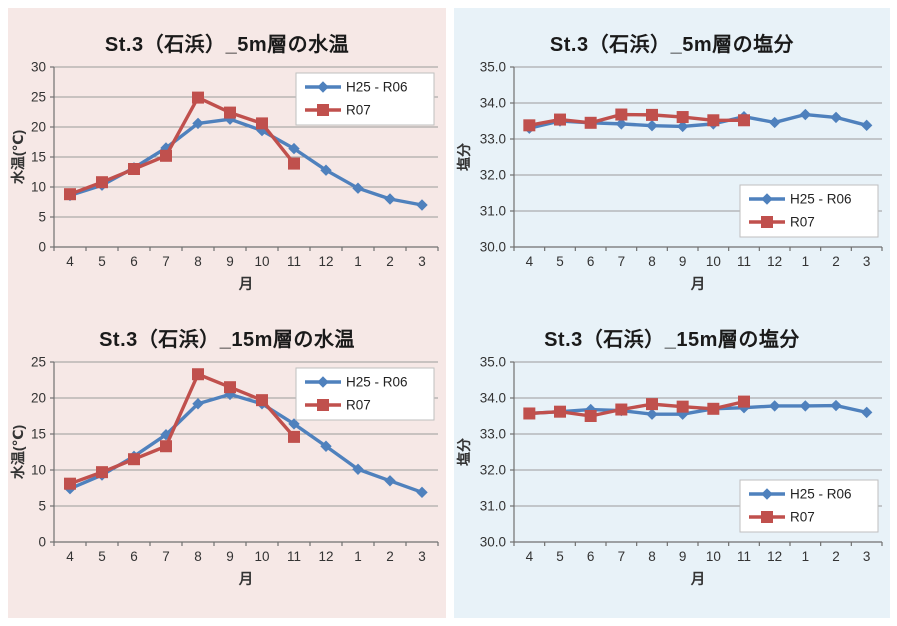  I want to click on chart-title-salinity-5m: St.3（石浜）_5m層の塩分, so click(672, 45).